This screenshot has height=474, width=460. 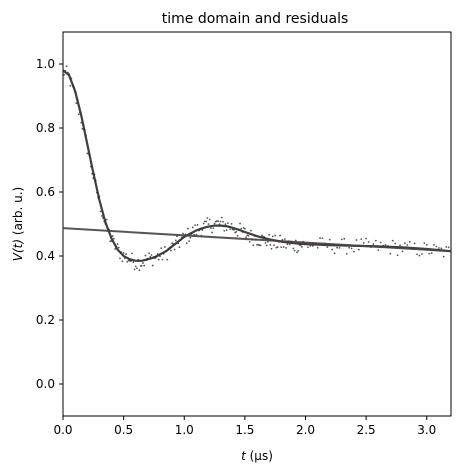 I want to click on y-axis-label: V(t) (arb. u.), so click(x=18, y=224).